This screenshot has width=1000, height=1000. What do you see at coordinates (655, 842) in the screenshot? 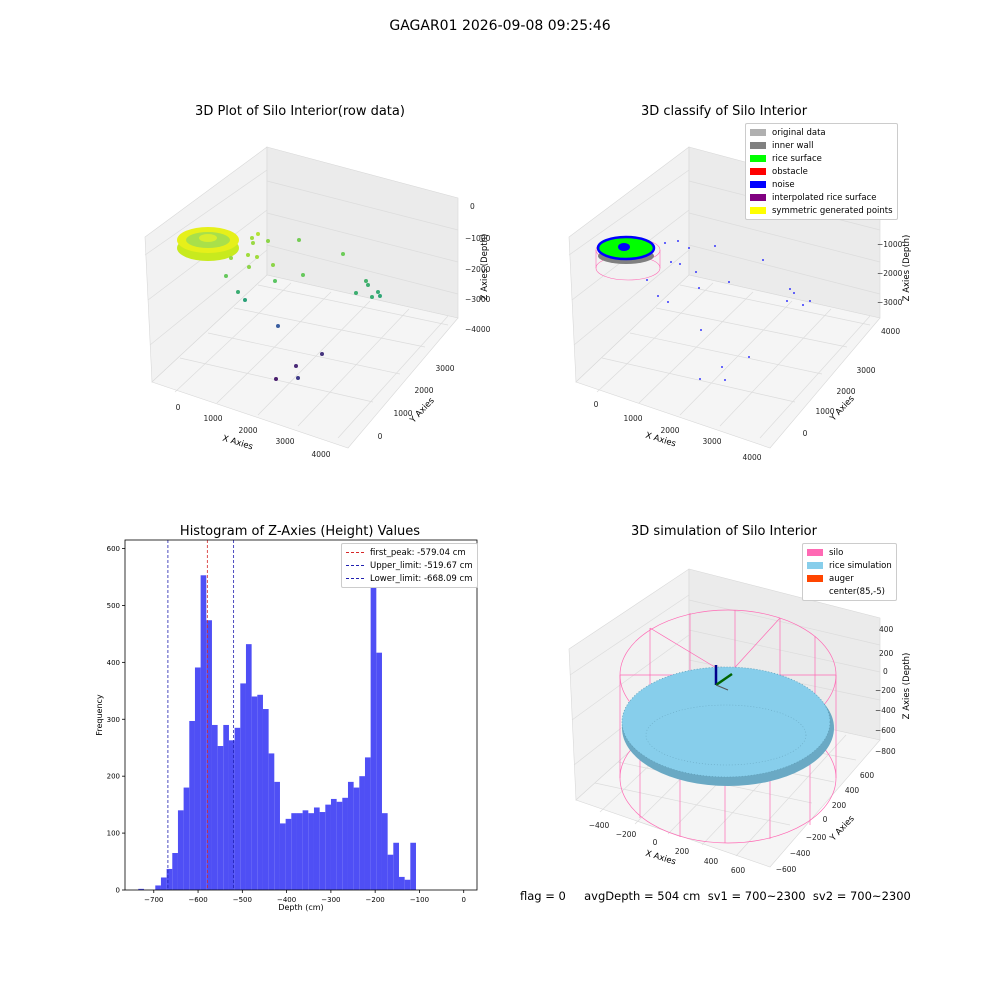
I see `simulation3d-xtick: 0` at bounding box center [655, 842].